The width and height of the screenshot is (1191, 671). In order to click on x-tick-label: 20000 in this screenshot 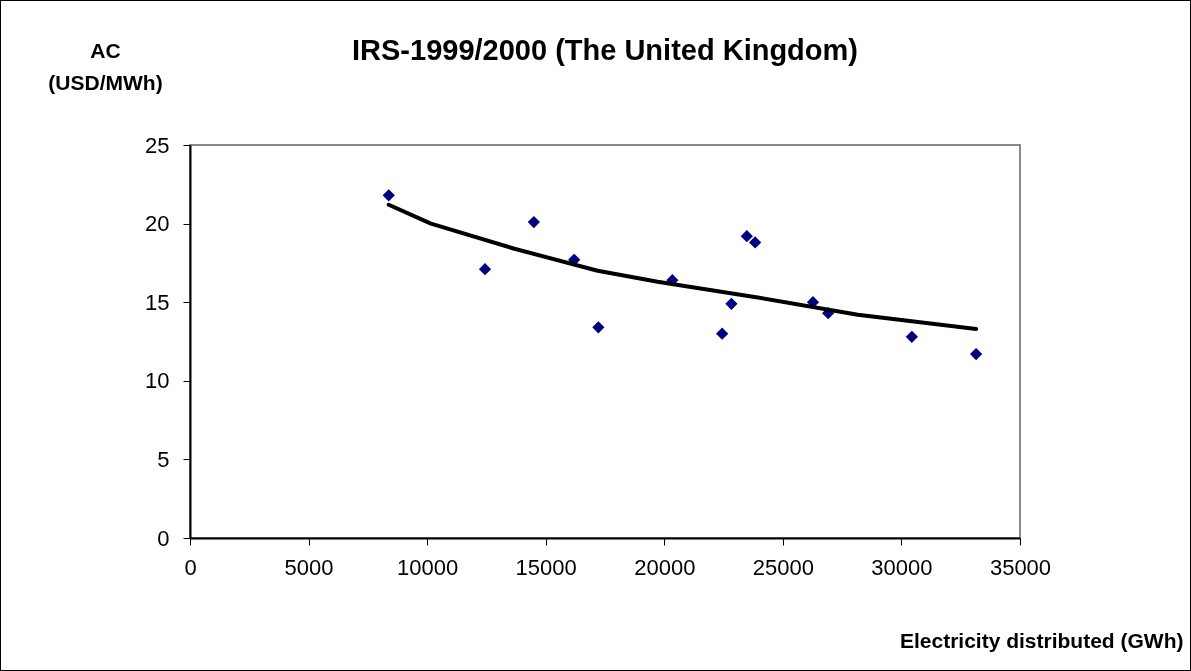, I will do `click(665, 567)`.